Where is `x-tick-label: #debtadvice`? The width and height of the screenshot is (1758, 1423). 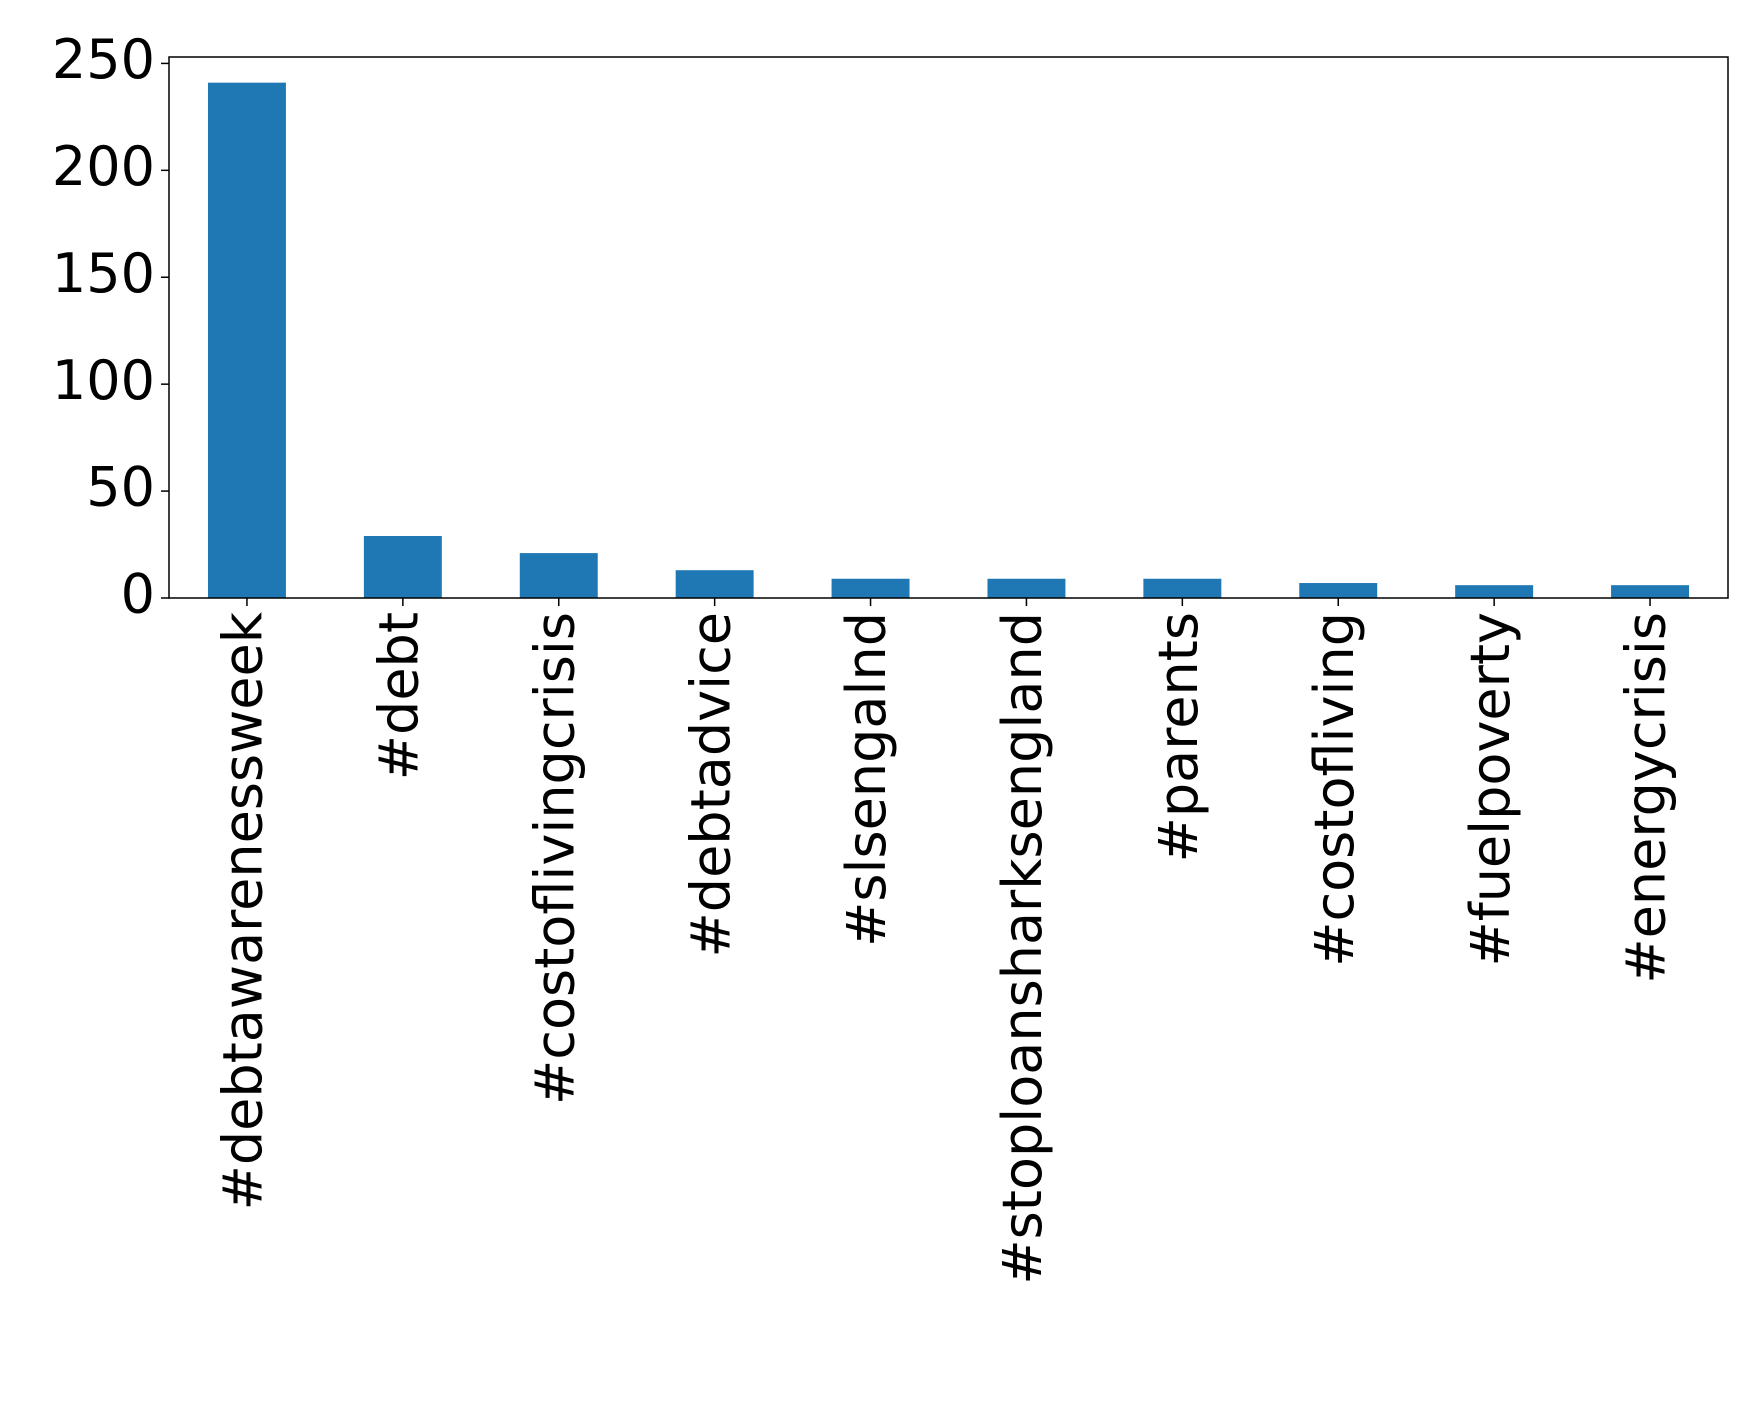 x-tick-label: #debtadvice is located at coordinates (710, 784).